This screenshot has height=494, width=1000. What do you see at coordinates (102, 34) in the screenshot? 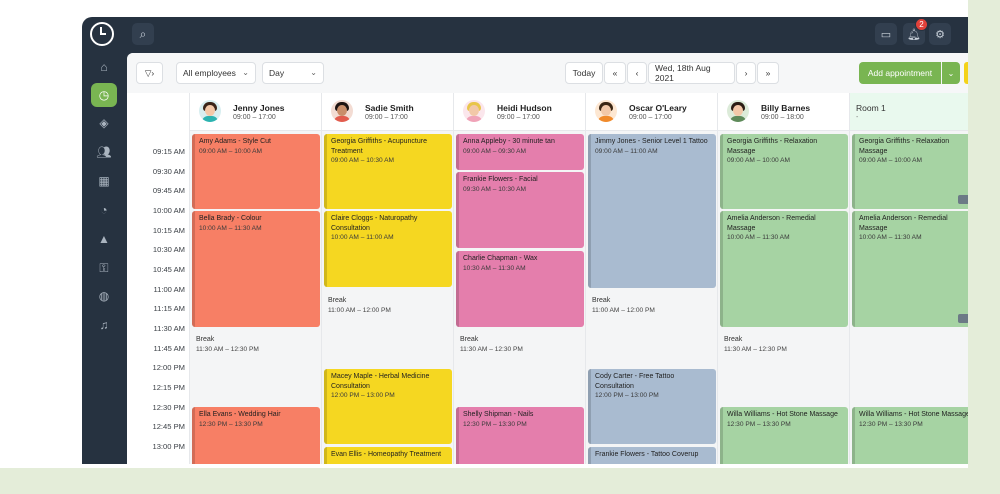
I see `clock-logo-icon` at bounding box center [102, 34].